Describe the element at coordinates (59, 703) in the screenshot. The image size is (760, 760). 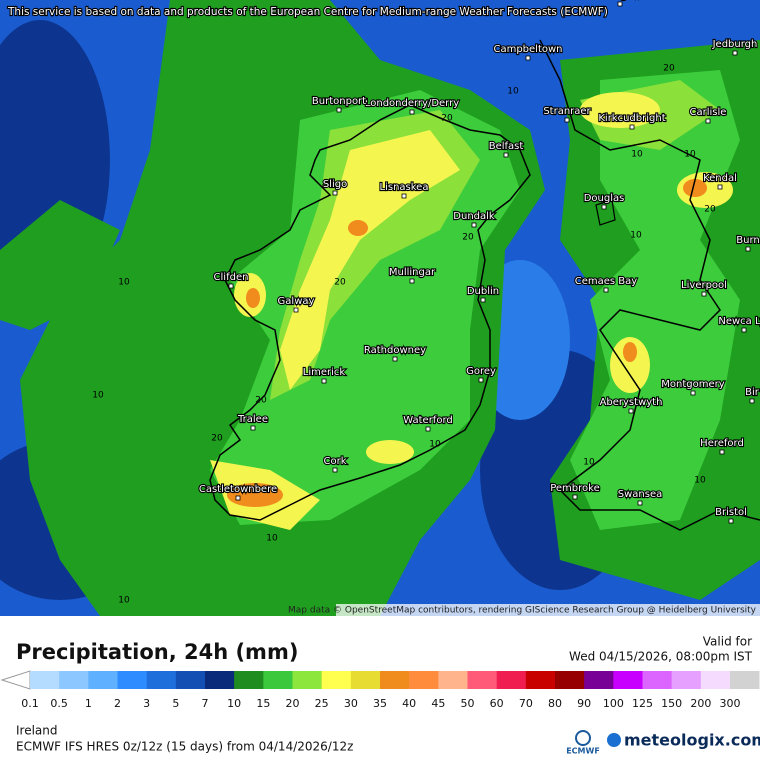
I see `colorbar-tick-label: 0.5` at that location.